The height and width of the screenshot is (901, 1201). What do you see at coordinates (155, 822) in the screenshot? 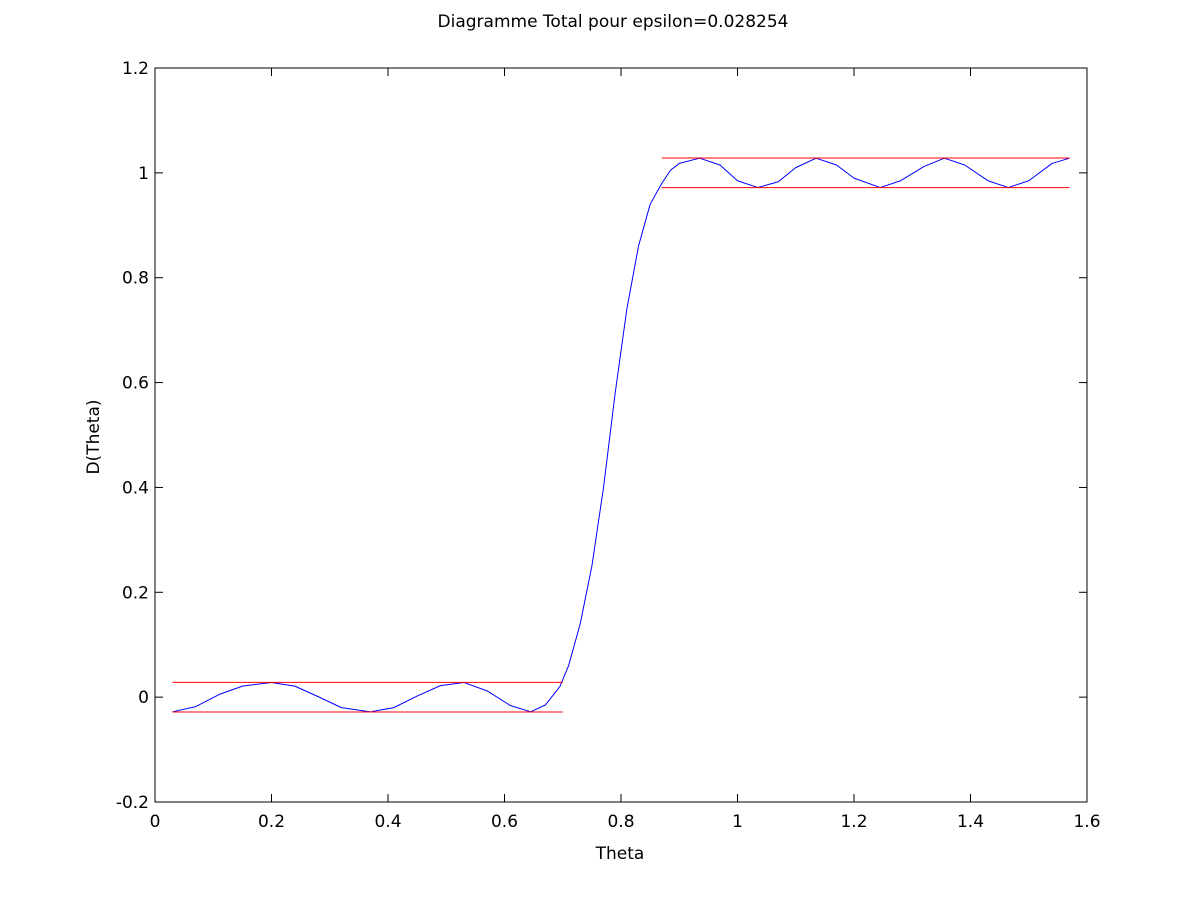
I see `x-tick-label: 0` at bounding box center [155, 822].